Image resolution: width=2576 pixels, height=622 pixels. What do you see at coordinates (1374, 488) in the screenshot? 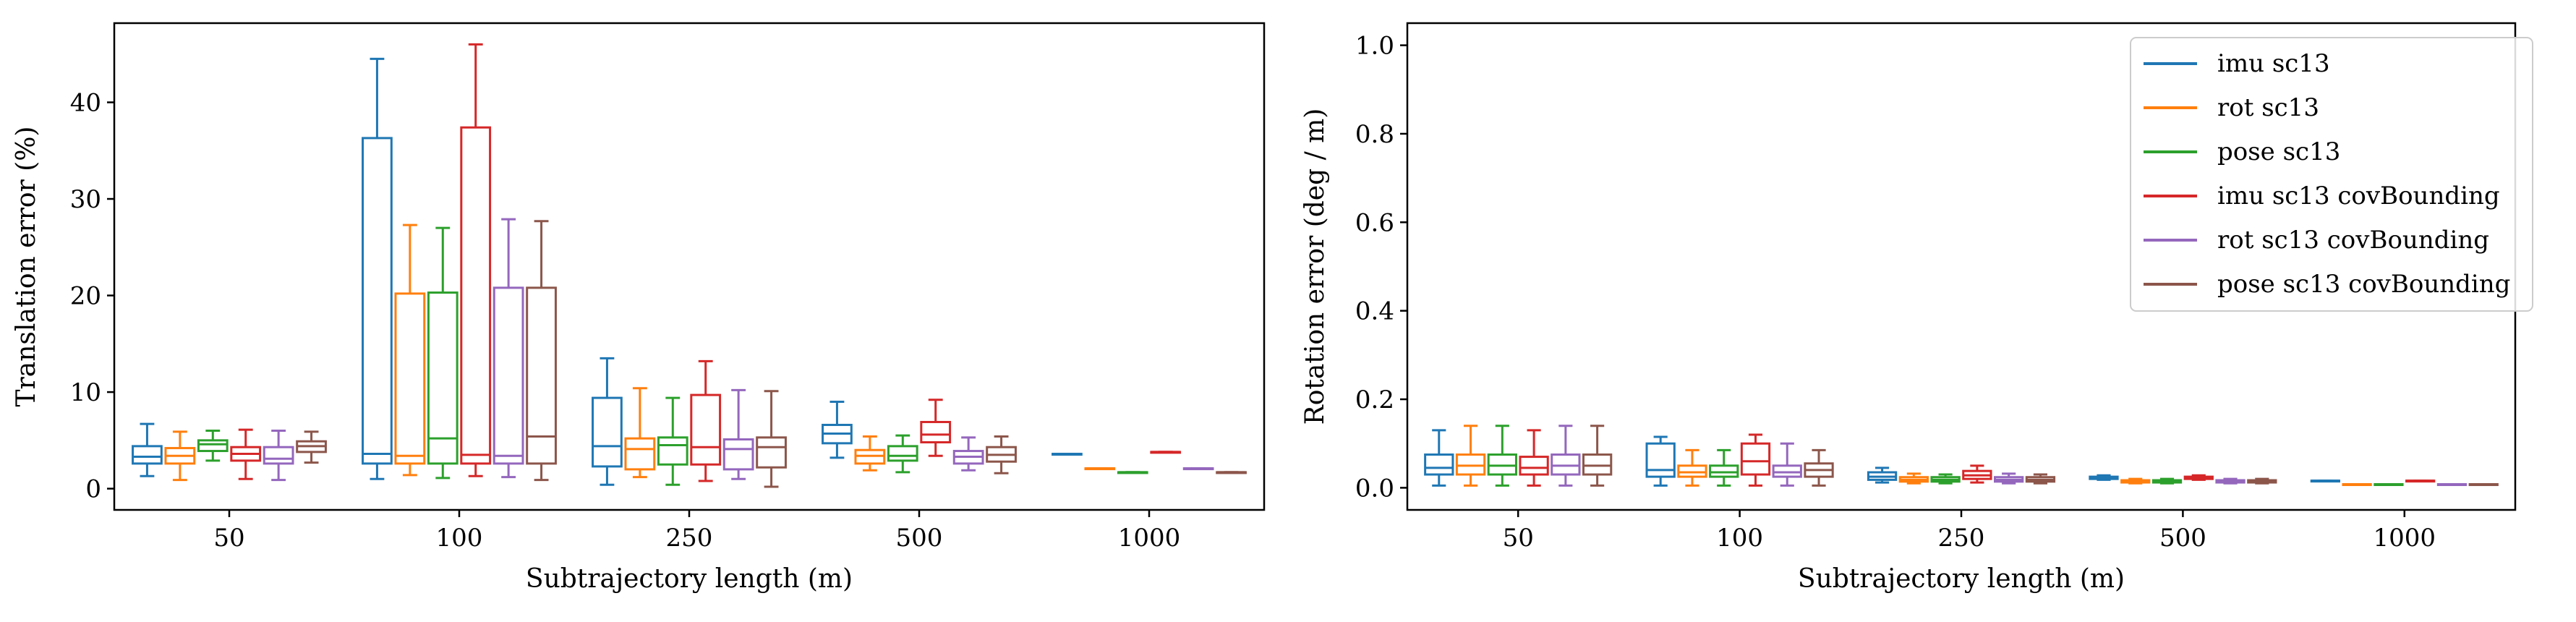
I see `y-tick-label: 0.0` at bounding box center [1374, 488].